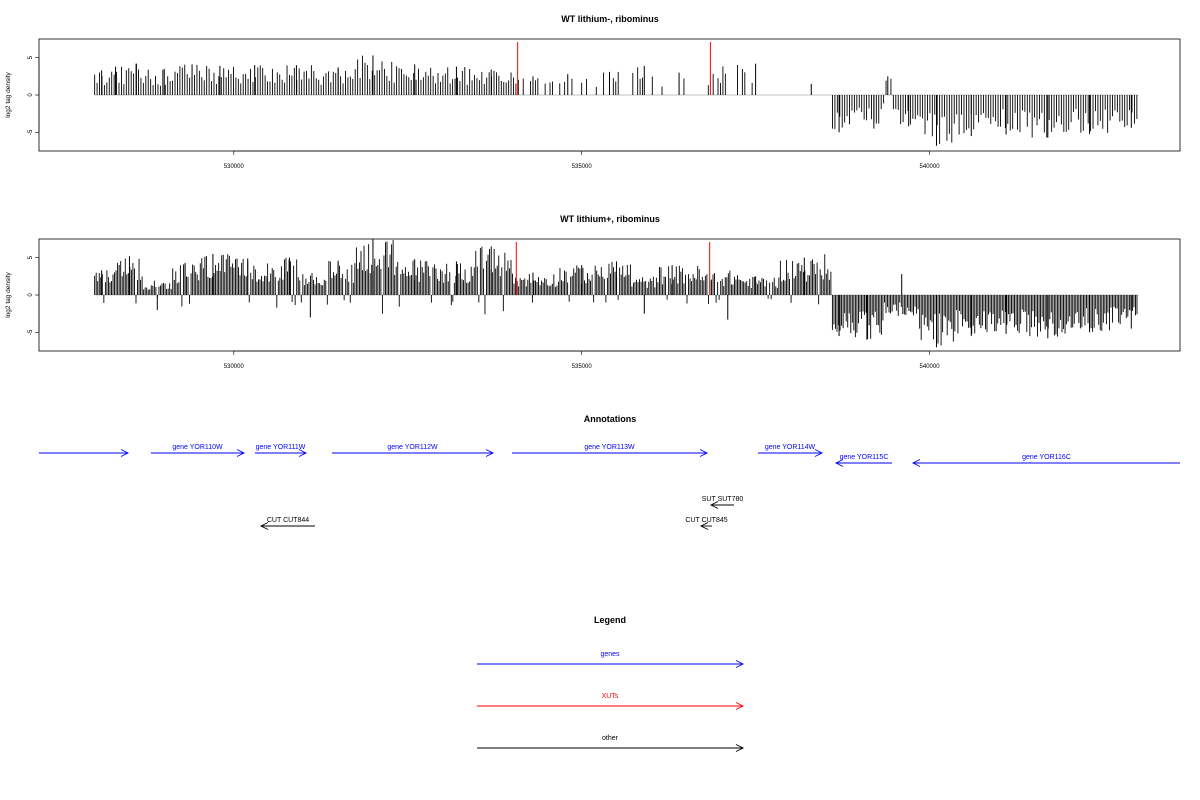 This screenshot has height=800, width=1200. What do you see at coordinates (723, 499) in the screenshot?
I see `annotation-label: SUT SUT780` at bounding box center [723, 499].